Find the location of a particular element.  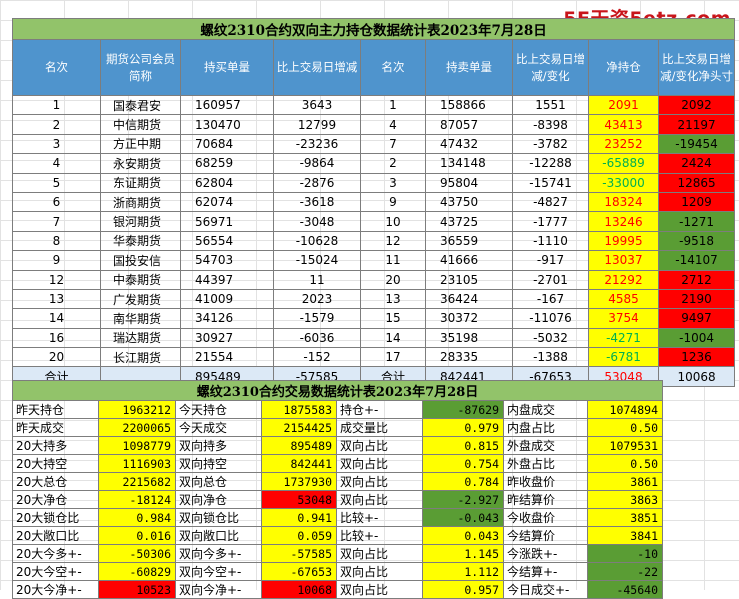

value-4: 1074894 is located at coordinates (625, 409).